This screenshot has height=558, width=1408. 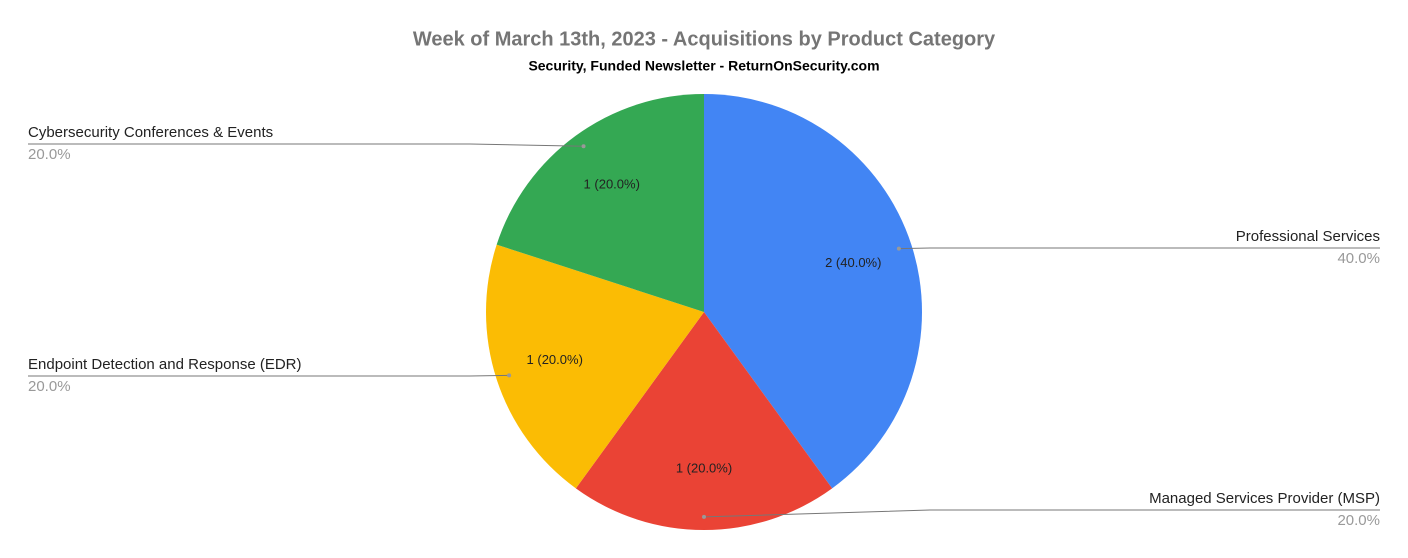 I want to click on legend-label: Cybersecurity Conferences & Events, so click(x=150, y=132).